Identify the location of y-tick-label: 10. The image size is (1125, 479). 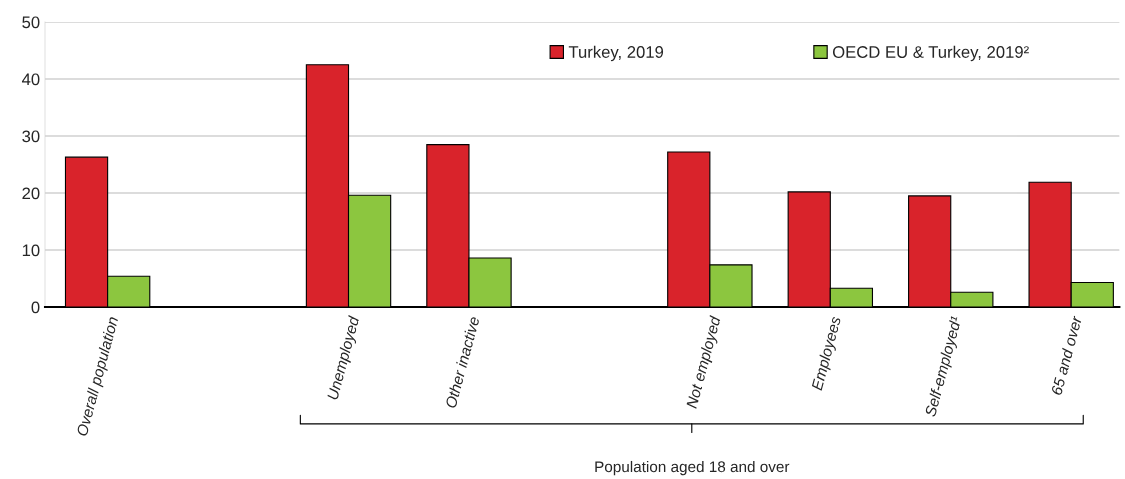
(31, 250).